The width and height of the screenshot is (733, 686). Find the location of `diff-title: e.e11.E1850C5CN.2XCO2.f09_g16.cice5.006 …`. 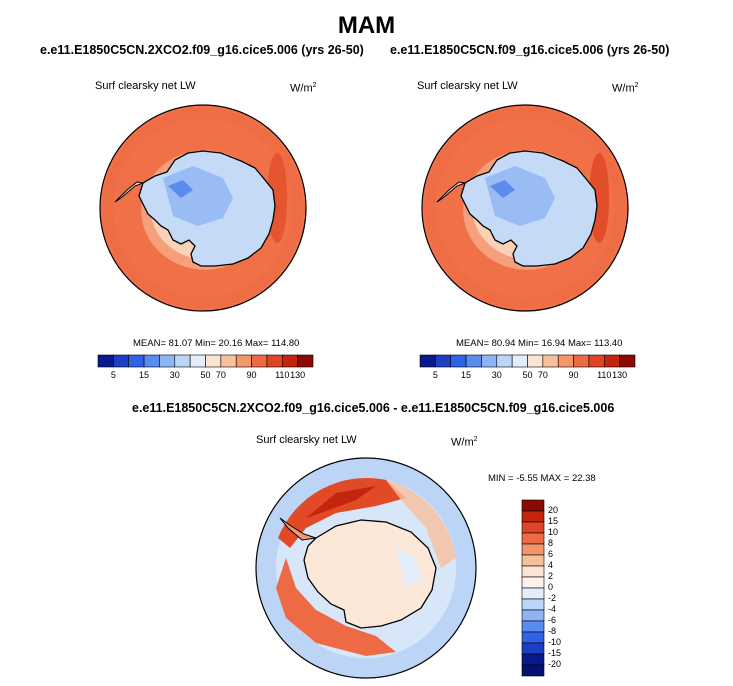

diff-title: e.e11.E1850C5CN.2XCO2.f09_g16.cice5.006 … is located at coordinates (373, 408).